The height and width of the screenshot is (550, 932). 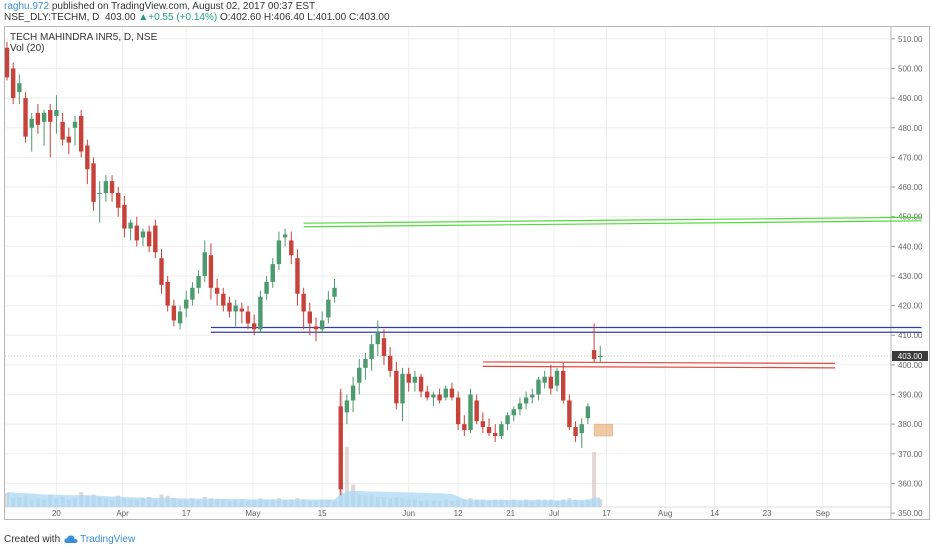 What do you see at coordinates (27, 48) in the screenshot?
I see `legend-volume: Vol (20)` at bounding box center [27, 48].